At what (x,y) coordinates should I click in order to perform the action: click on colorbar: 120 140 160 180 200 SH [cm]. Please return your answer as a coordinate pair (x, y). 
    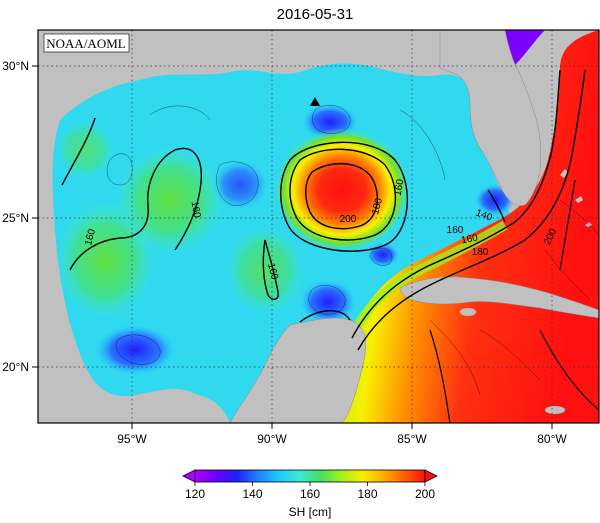
    Looking at the image, I should click on (310, 494).